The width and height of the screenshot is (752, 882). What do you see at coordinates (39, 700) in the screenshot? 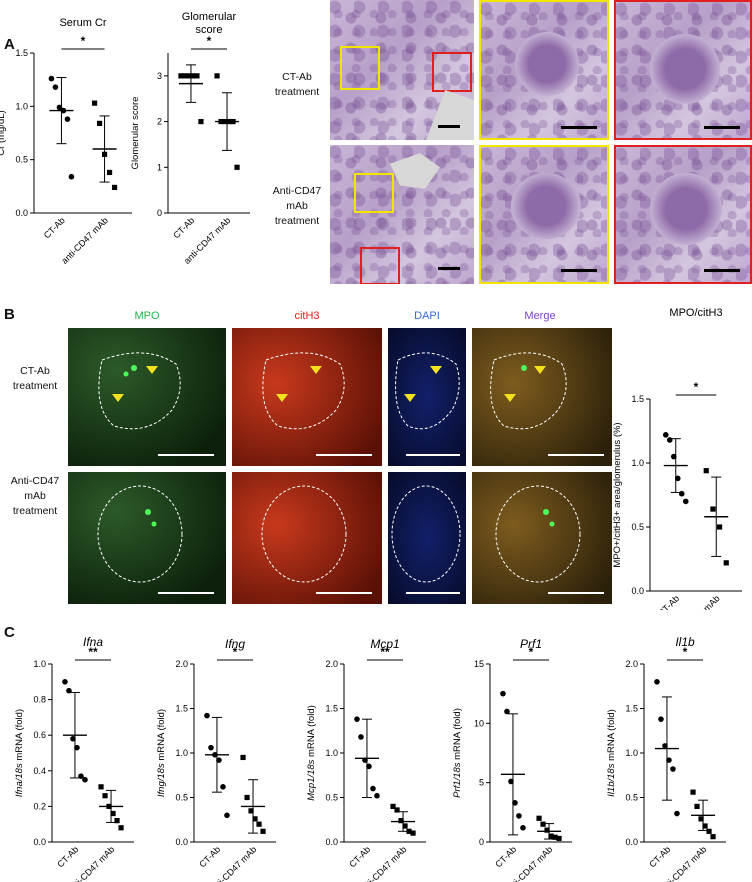
I see `y-tick-label: 0.8` at bounding box center [39, 700].